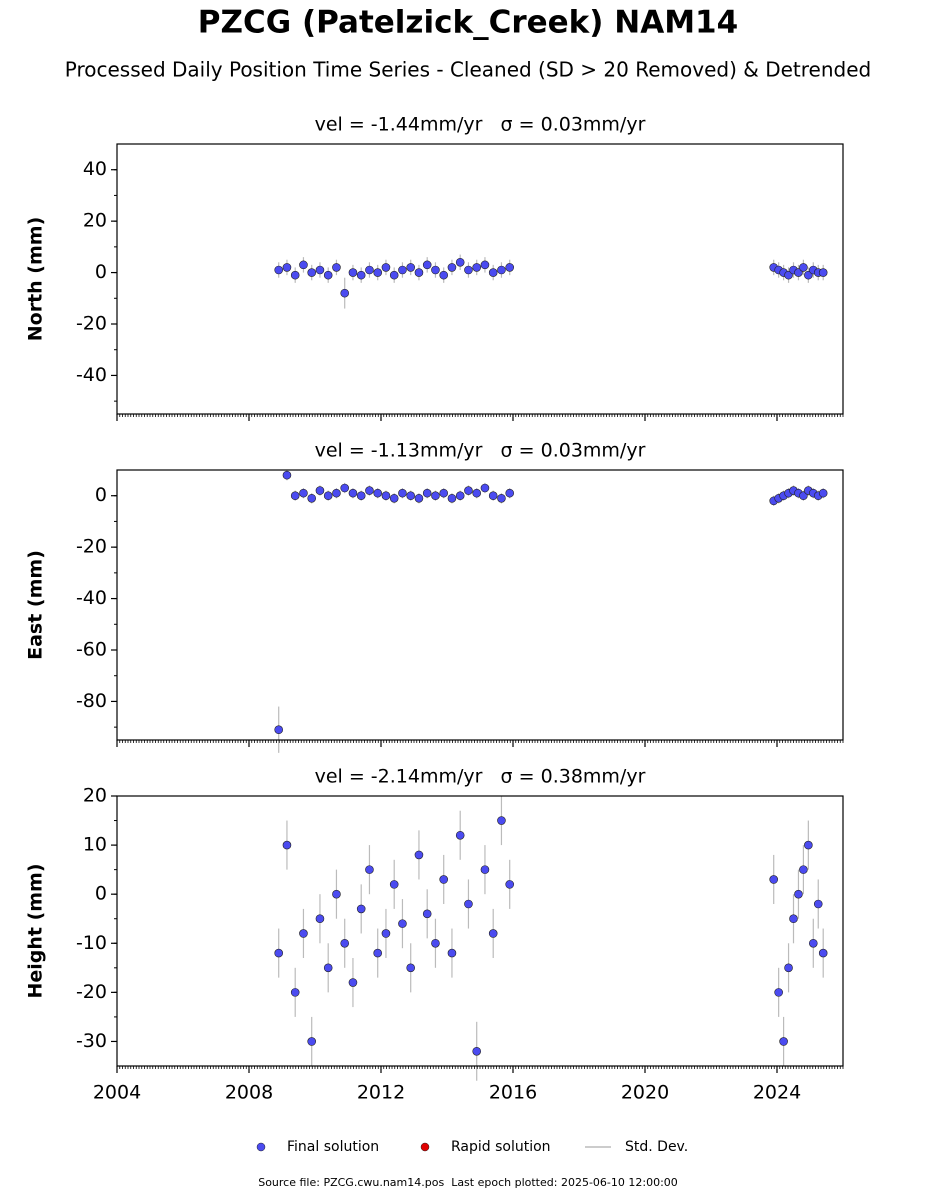 This screenshot has height=1200, width=937. What do you see at coordinates (95, 169) in the screenshot?
I see `y-tick-label: 40` at bounding box center [95, 169].